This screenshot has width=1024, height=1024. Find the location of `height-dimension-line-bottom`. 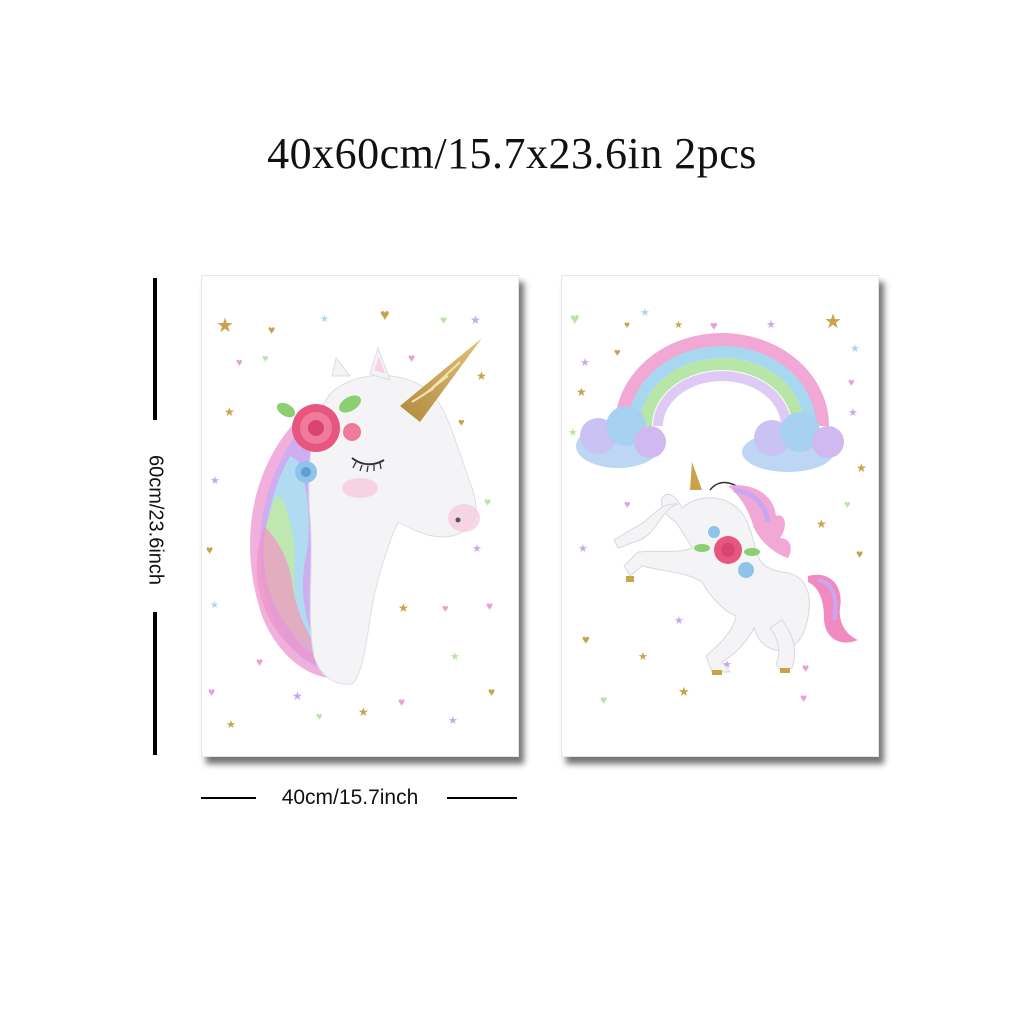

height-dimension-line-bottom is located at coordinates (155, 683).